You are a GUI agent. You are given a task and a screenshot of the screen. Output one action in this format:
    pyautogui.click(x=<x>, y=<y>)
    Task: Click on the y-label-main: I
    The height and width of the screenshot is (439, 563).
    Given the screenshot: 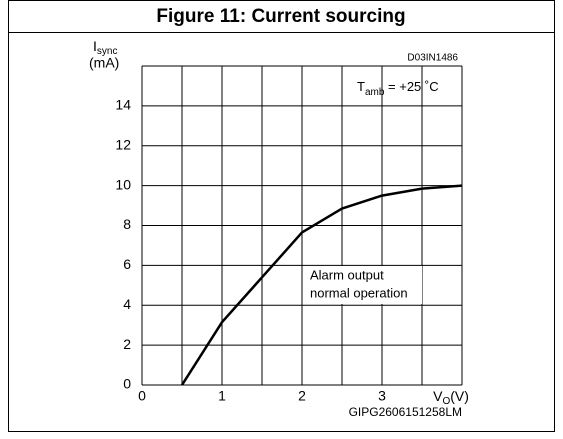 What is the action you would take?
    pyautogui.click(x=95, y=46)
    